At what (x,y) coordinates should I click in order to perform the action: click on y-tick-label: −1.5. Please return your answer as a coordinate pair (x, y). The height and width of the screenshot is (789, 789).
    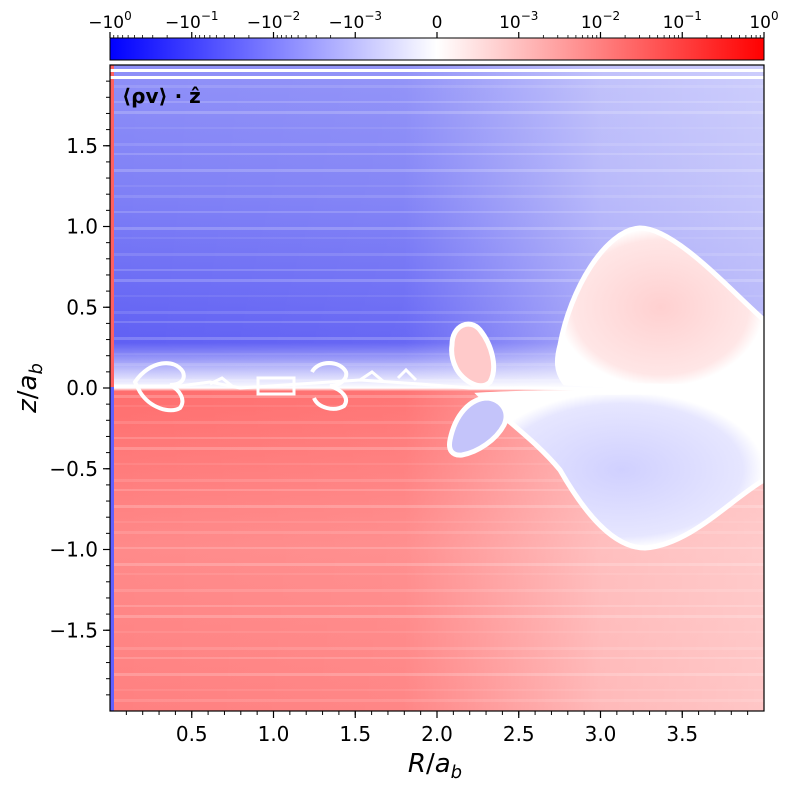
    Looking at the image, I should click on (73, 630).